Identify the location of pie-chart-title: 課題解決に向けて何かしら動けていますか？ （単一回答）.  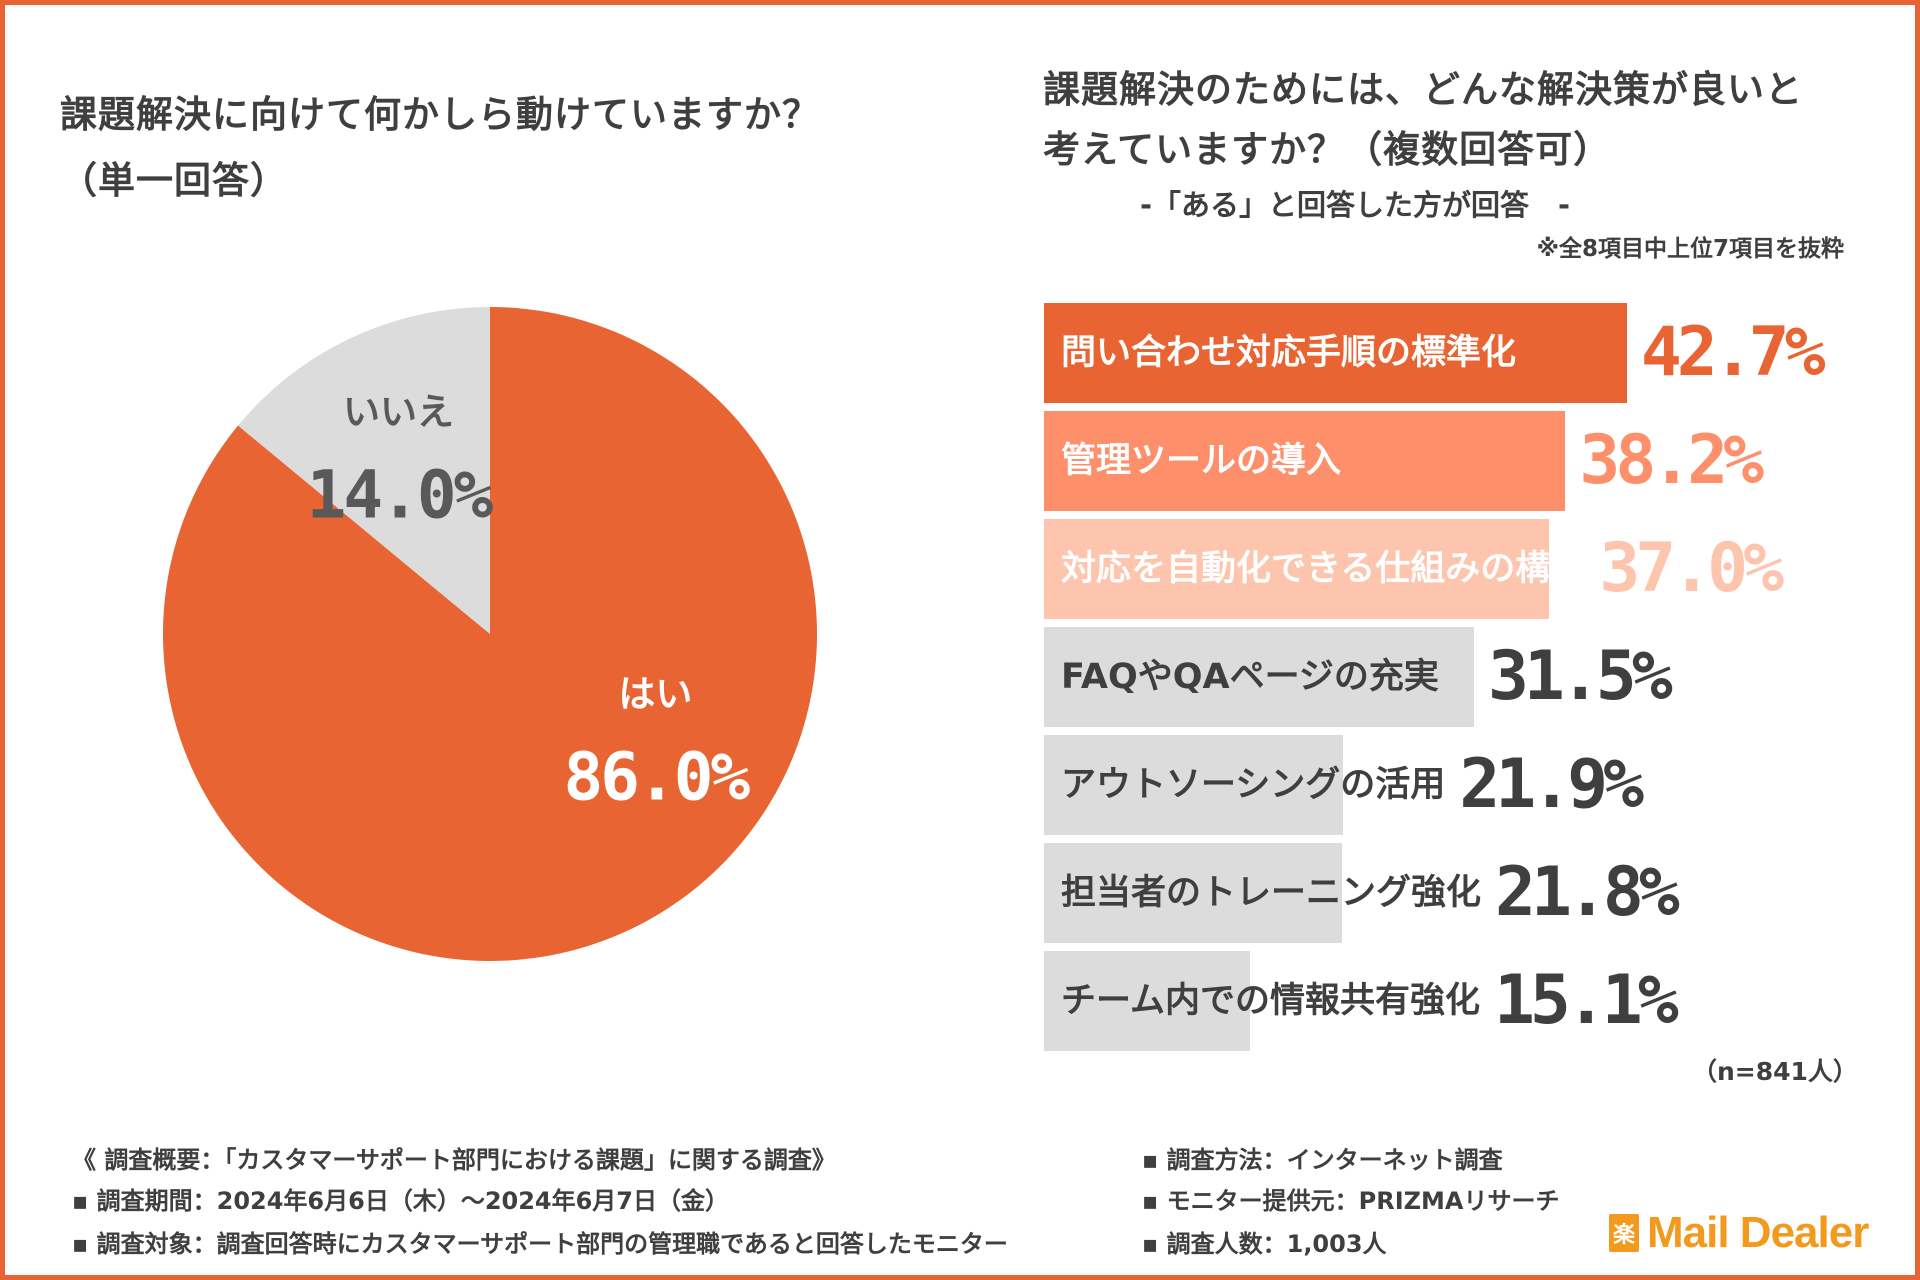
(440, 148).